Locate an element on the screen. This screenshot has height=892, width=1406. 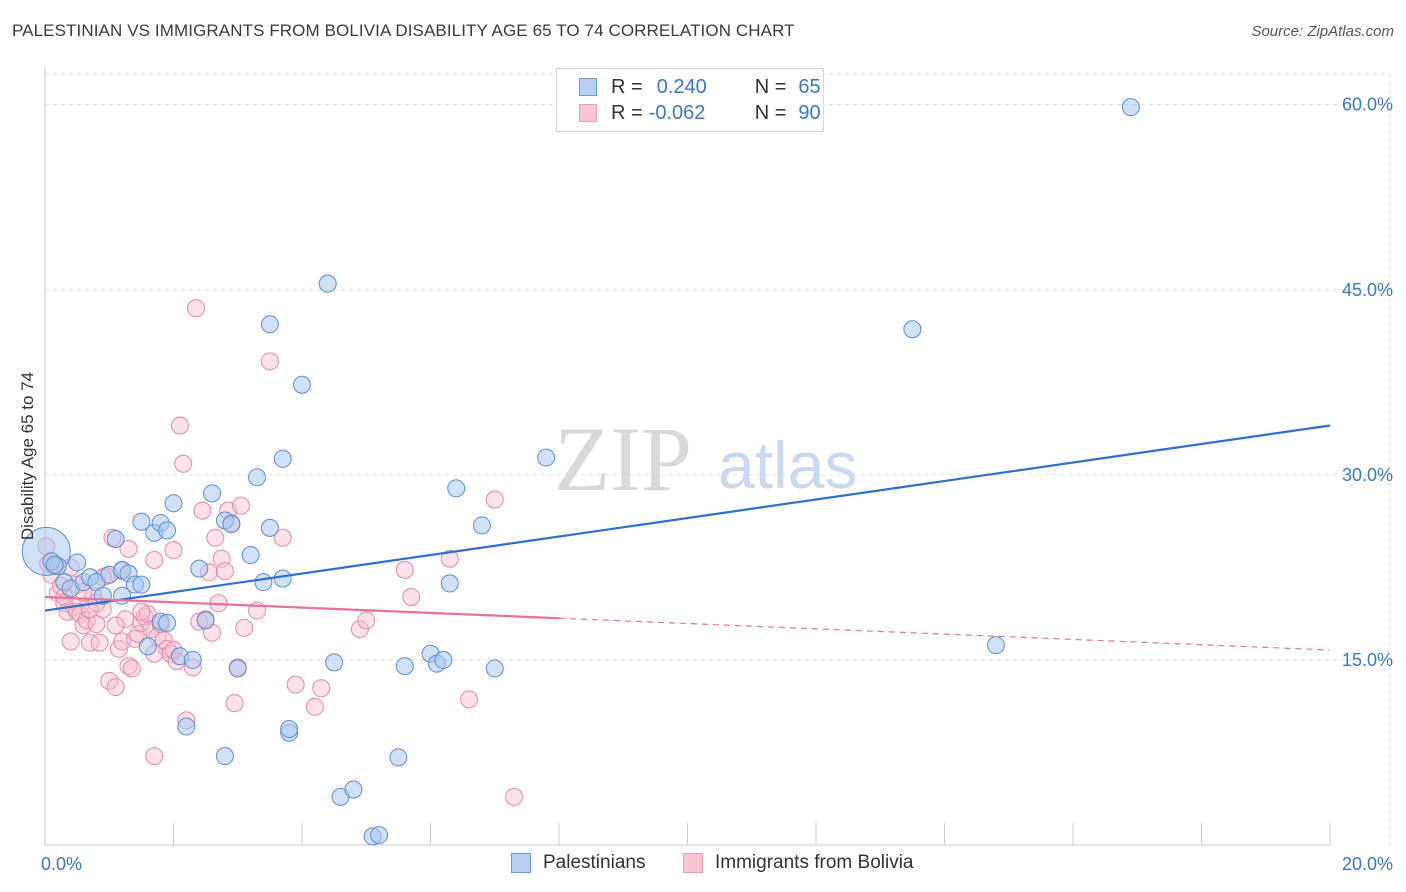
y-axis-label: Disability Age 65 to 74 is located at coordinates (27, 456).